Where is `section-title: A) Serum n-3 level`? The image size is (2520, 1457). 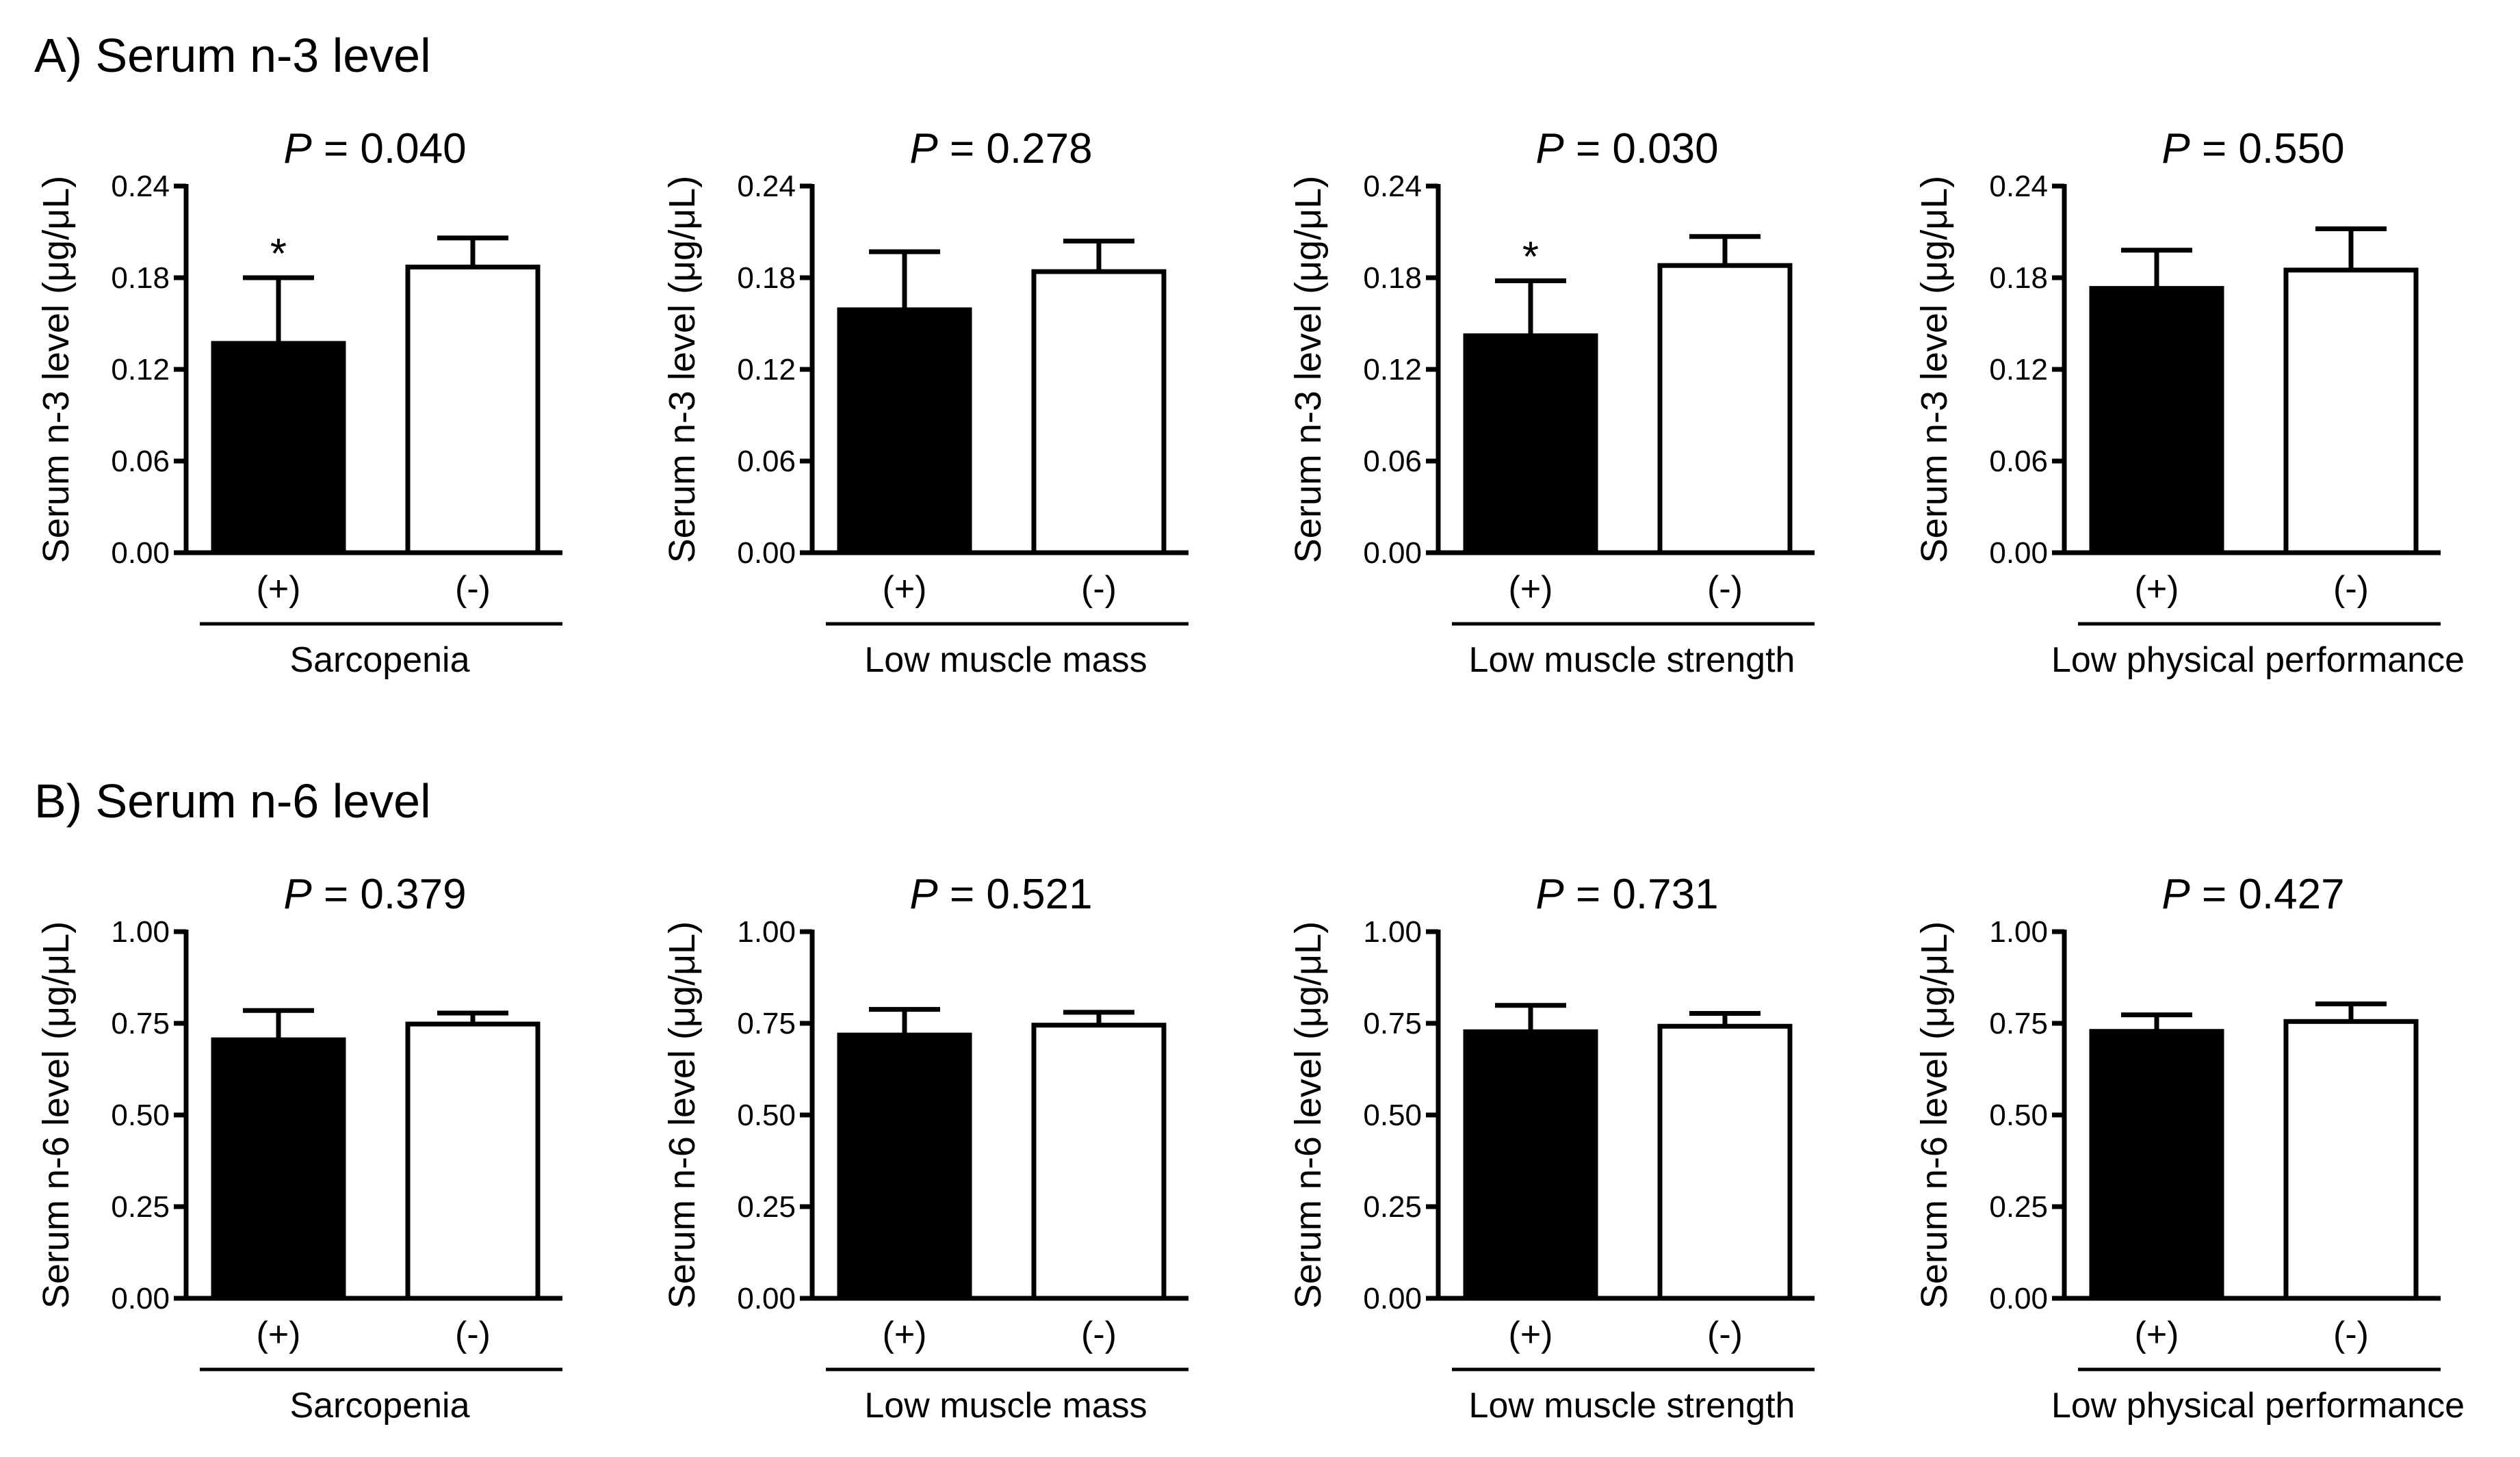 section-title: A) Serum n-3 level is located at coordinates (232, 55).